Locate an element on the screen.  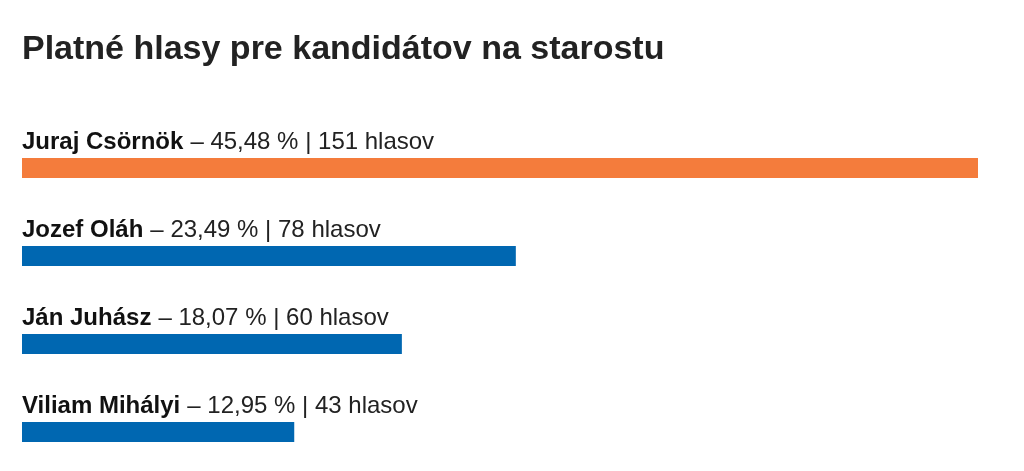
data-label: – 18,07 % | 60 hlasov is located at coordinates (273, 316).